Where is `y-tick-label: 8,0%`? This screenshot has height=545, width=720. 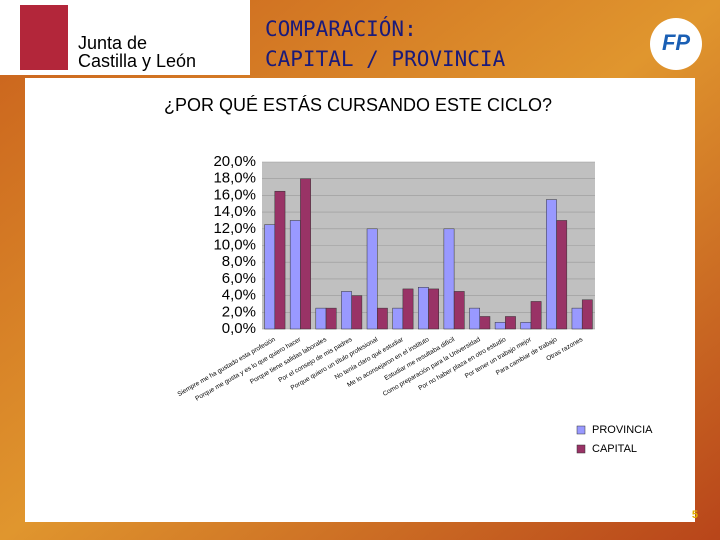 y-tick-label: 8,0% is located at coordinates (239, 261).